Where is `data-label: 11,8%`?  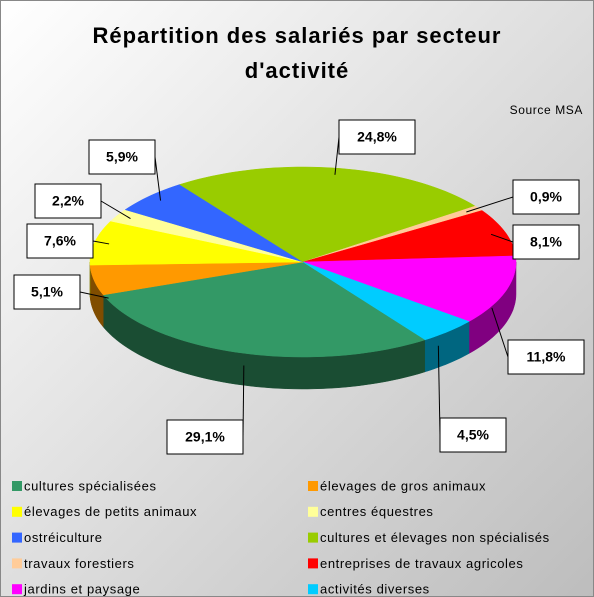
data-label: 11,8% is located at coordinates (546, 357).